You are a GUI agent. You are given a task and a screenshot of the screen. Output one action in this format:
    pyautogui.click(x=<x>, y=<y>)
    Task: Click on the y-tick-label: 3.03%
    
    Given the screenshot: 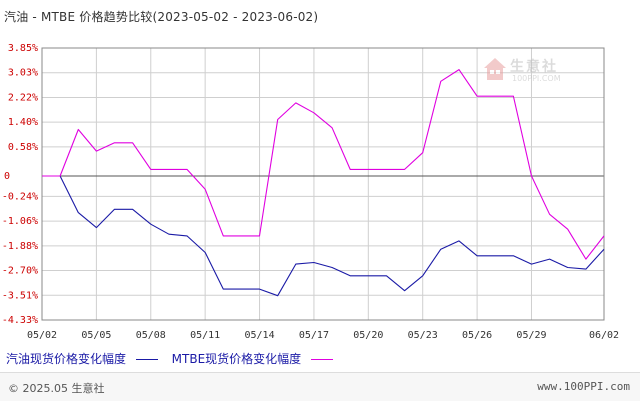 What is the action you would take?
    pyautogui.click(x=23, y=73)
    